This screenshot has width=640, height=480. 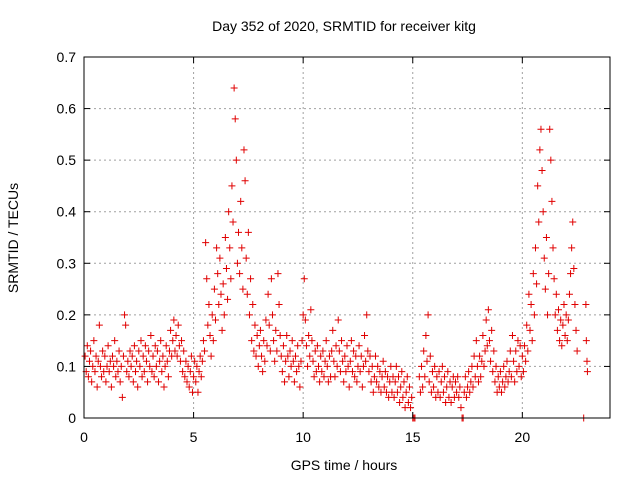 I want to click on y-tick-label: 0.2, so click(x=67, y=315).